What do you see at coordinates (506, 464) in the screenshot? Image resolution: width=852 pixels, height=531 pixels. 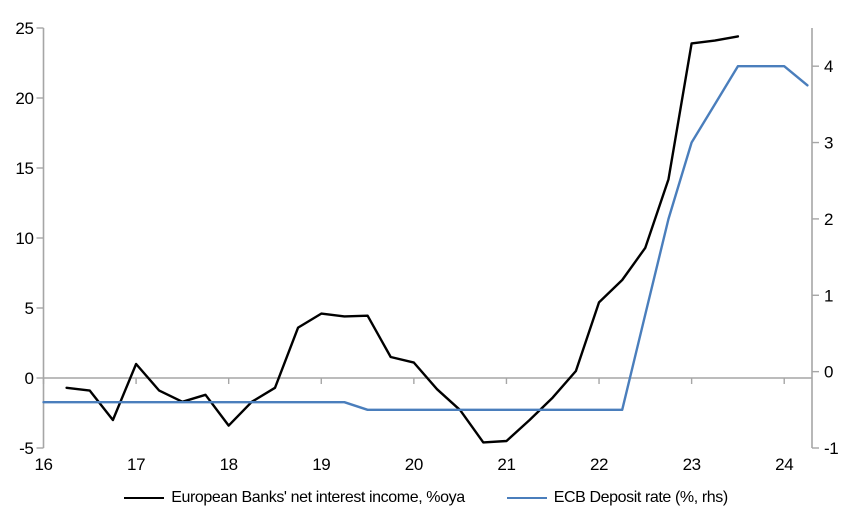 I see `x-axis-tick-label: 21` at bounding box center [506, 464].